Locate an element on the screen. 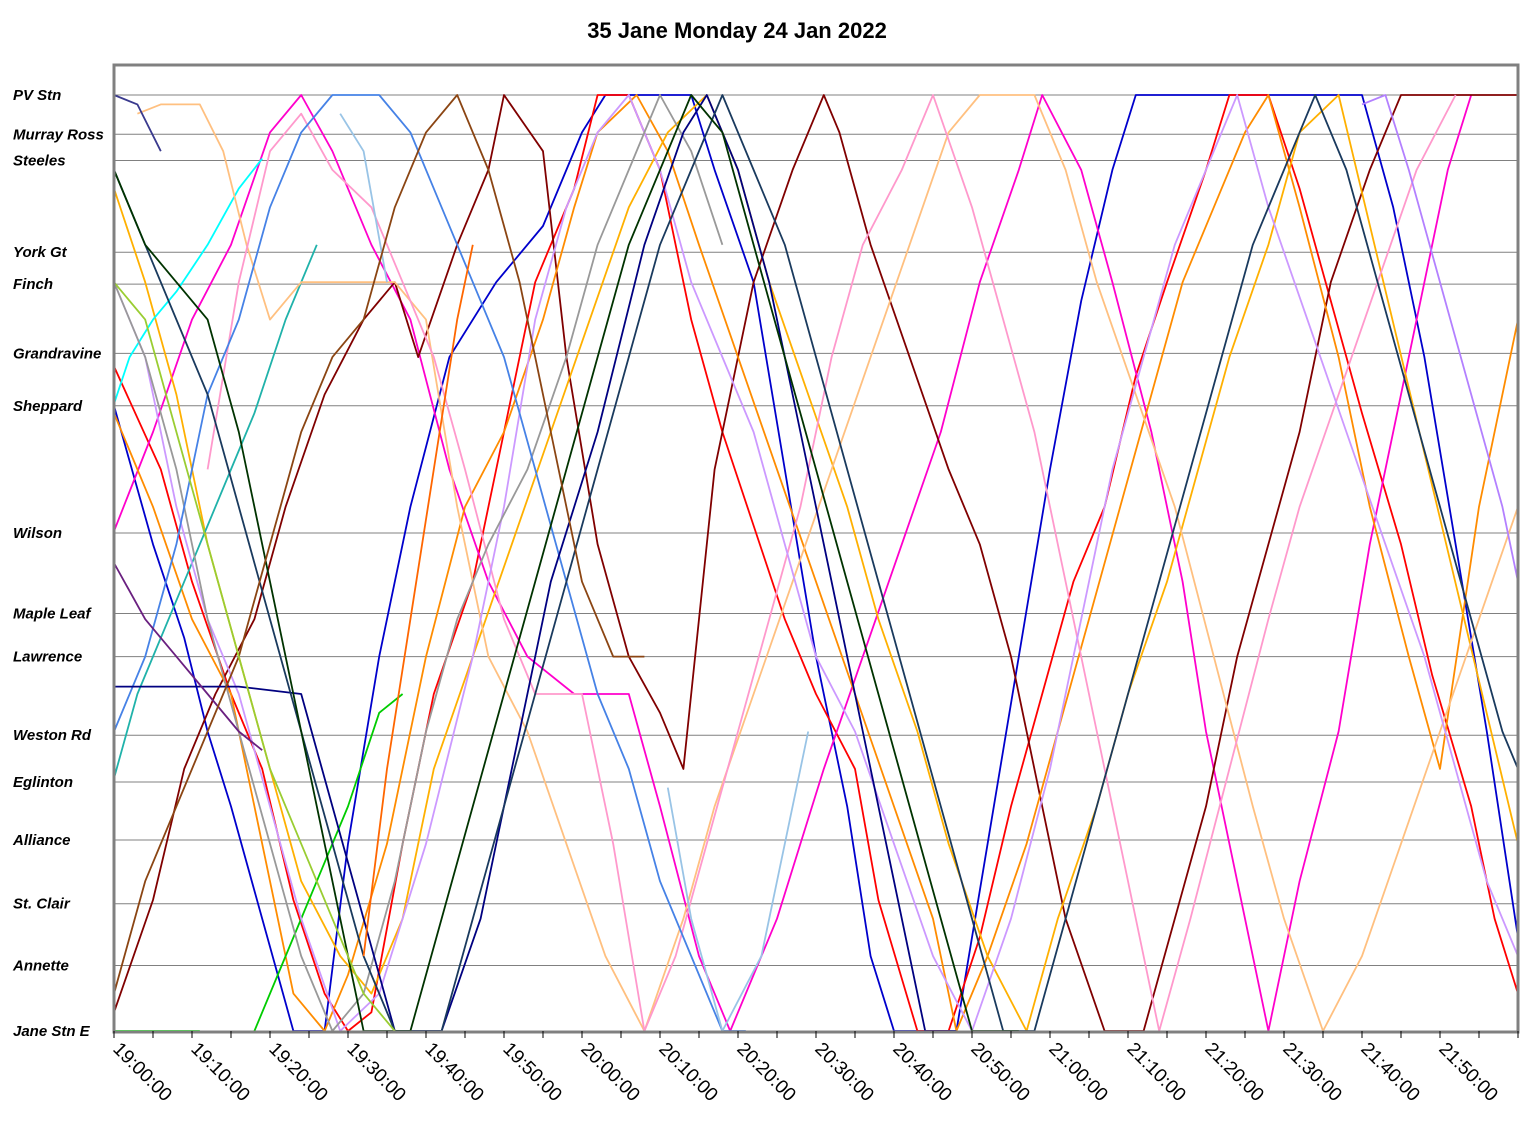  time-axis-ticks is located at coordinates (816, 1034).